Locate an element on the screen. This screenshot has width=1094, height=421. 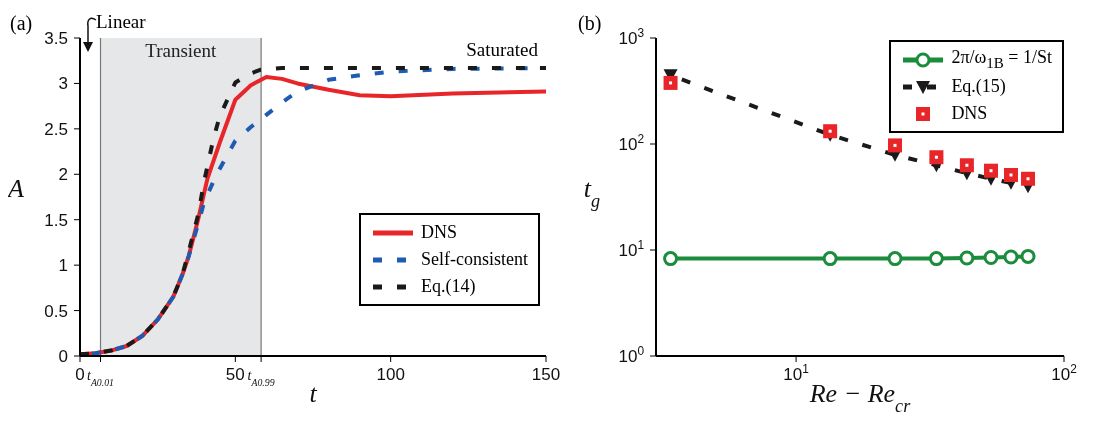
x-tick-label: 100 is located at coordinates (390, 374).